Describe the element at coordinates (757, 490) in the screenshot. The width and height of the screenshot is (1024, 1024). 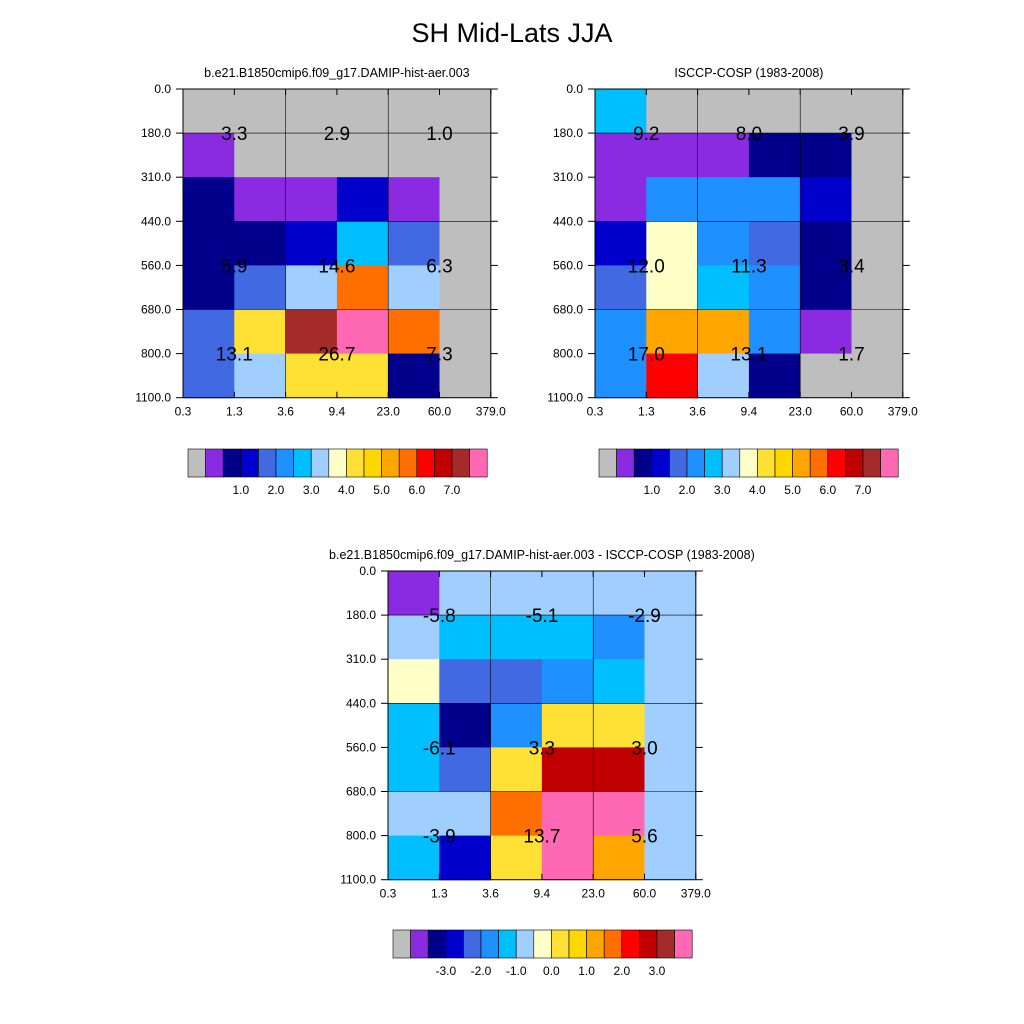
I see `colorbar-label: 4.0` at that location.